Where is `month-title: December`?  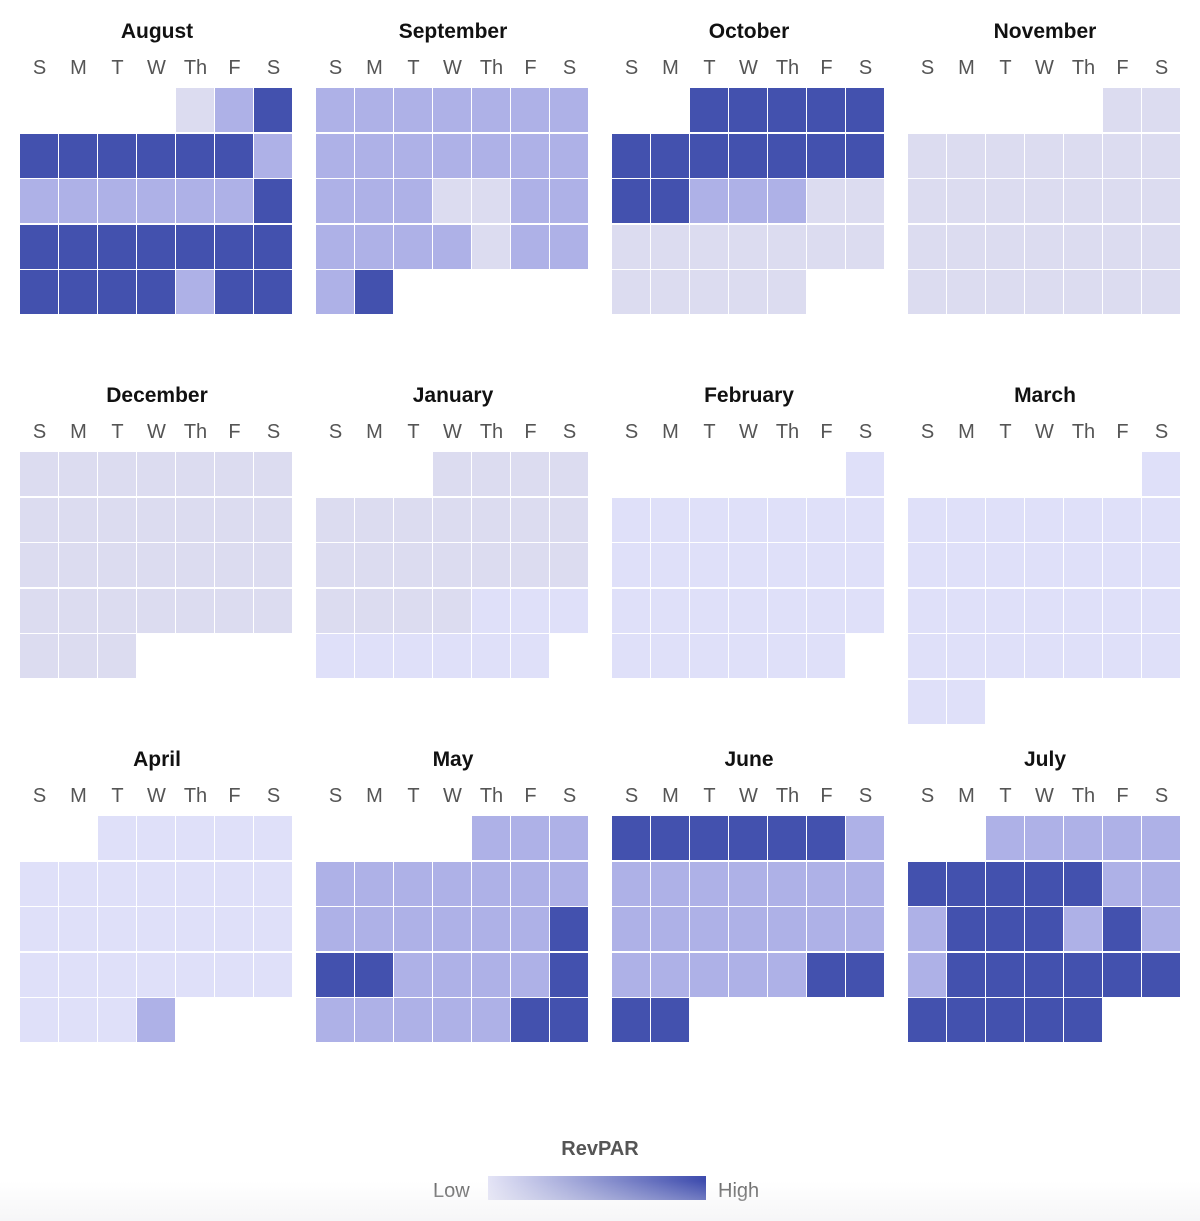
month-title: December is located at coordinates (157, 395).